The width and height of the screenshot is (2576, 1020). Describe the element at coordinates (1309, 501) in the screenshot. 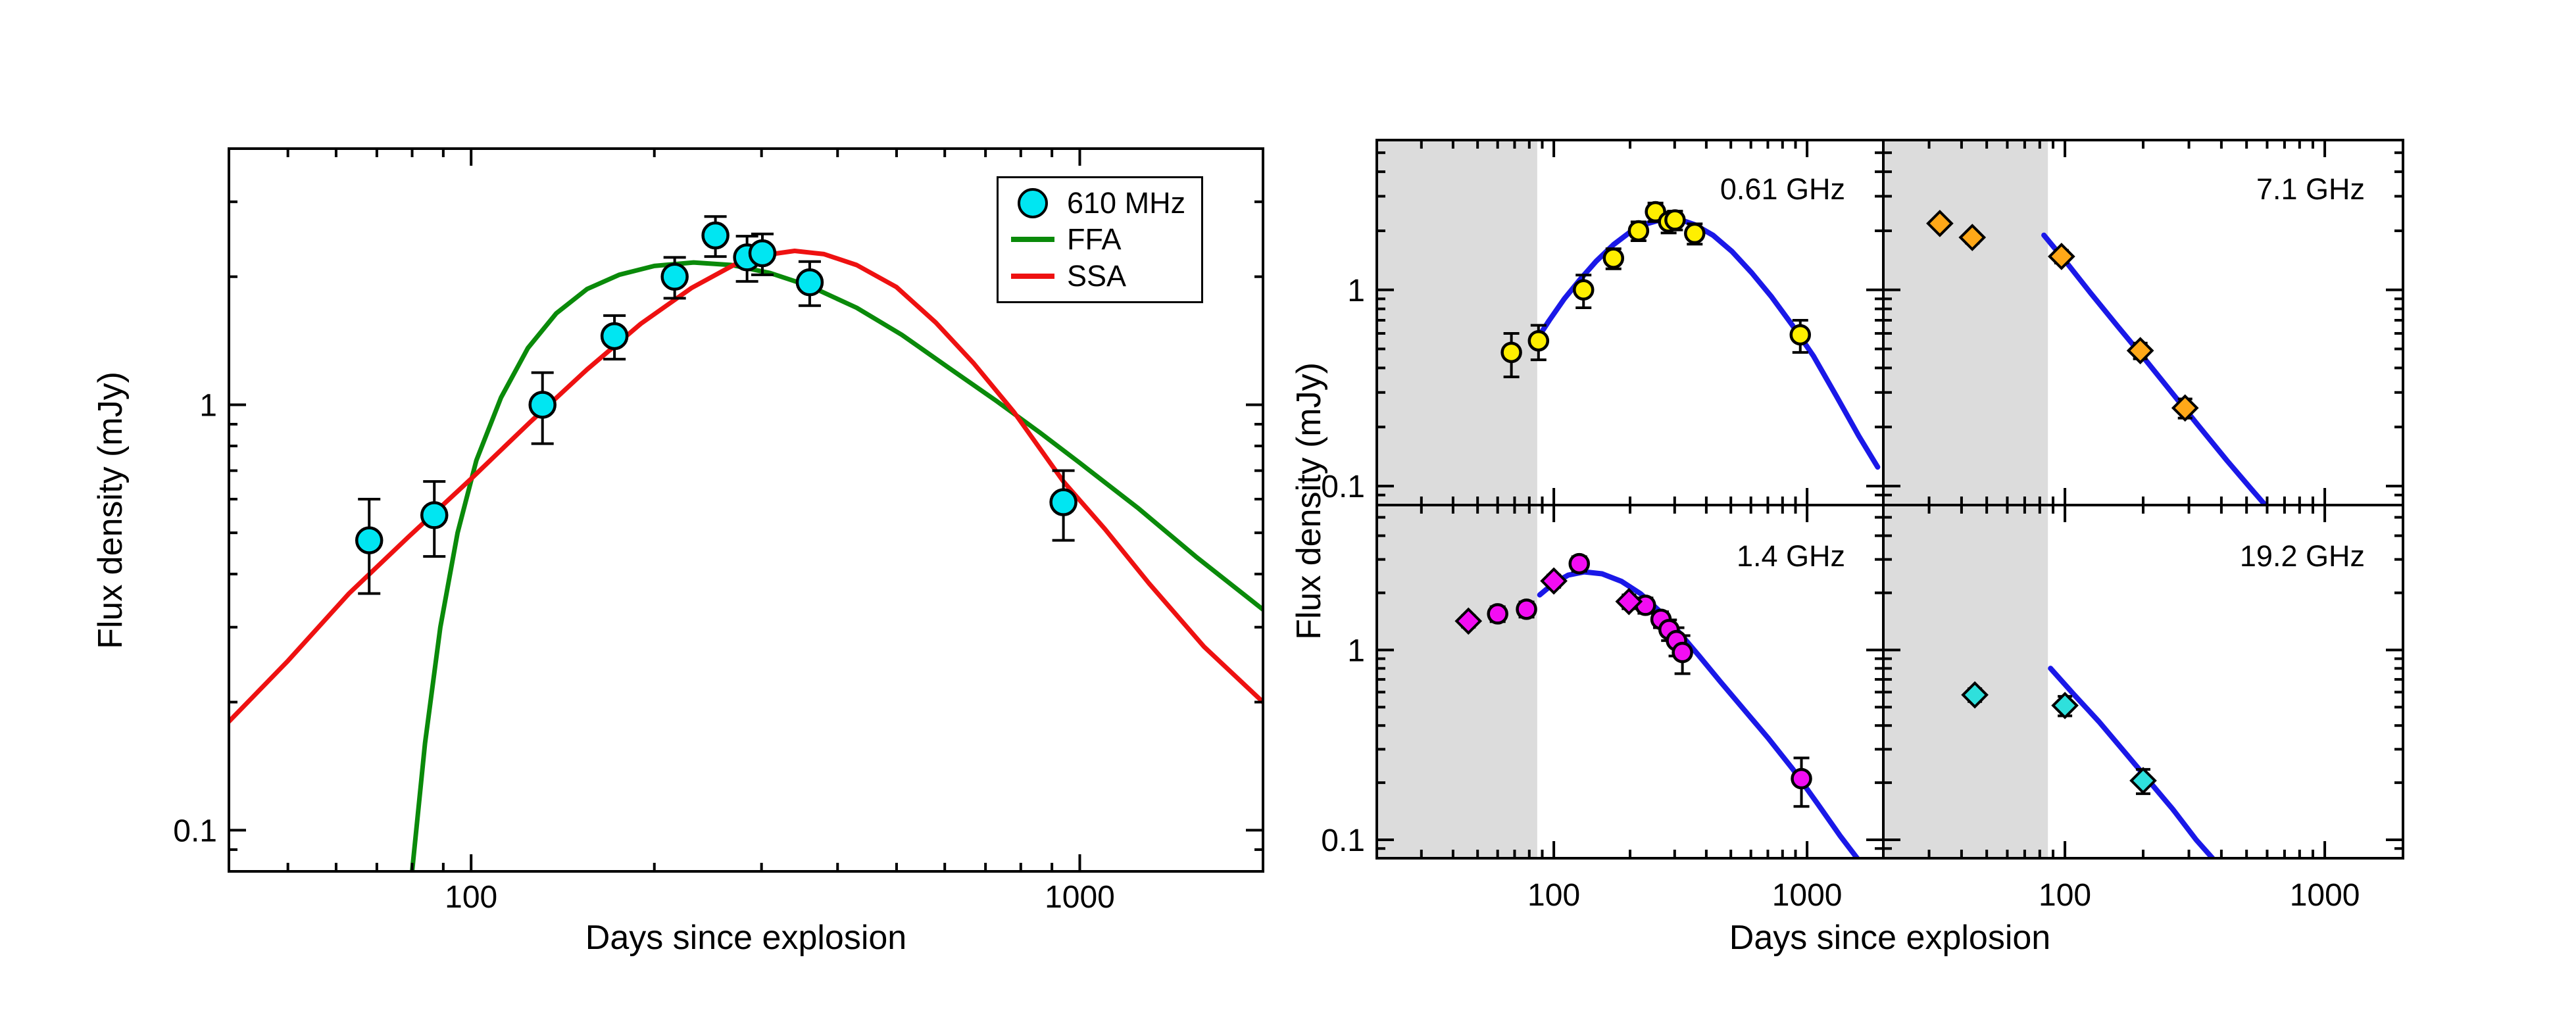

I see `right-y-axis-label: Flux density (mJy)` at that location.